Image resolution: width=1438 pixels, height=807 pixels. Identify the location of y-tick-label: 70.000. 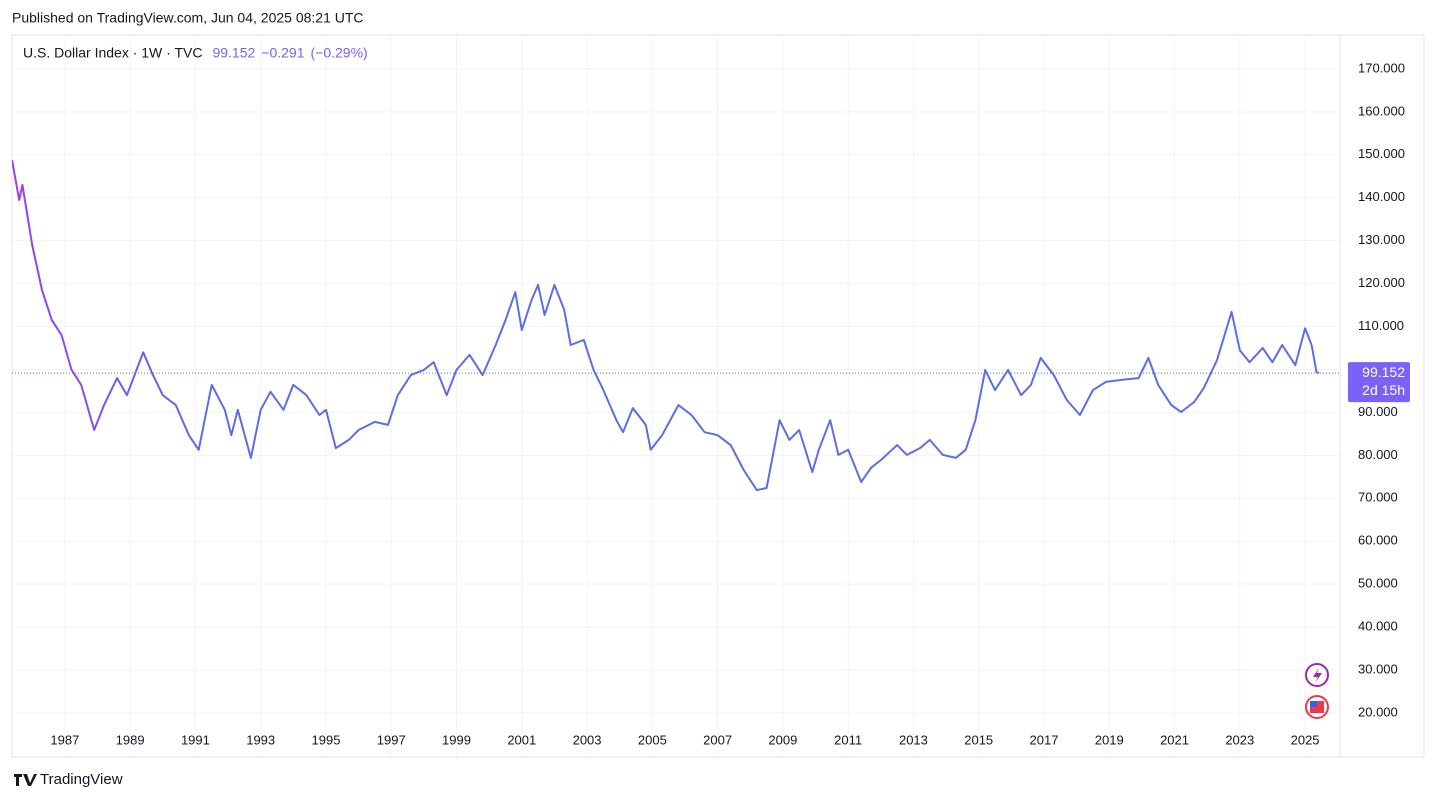
(1378, 497).